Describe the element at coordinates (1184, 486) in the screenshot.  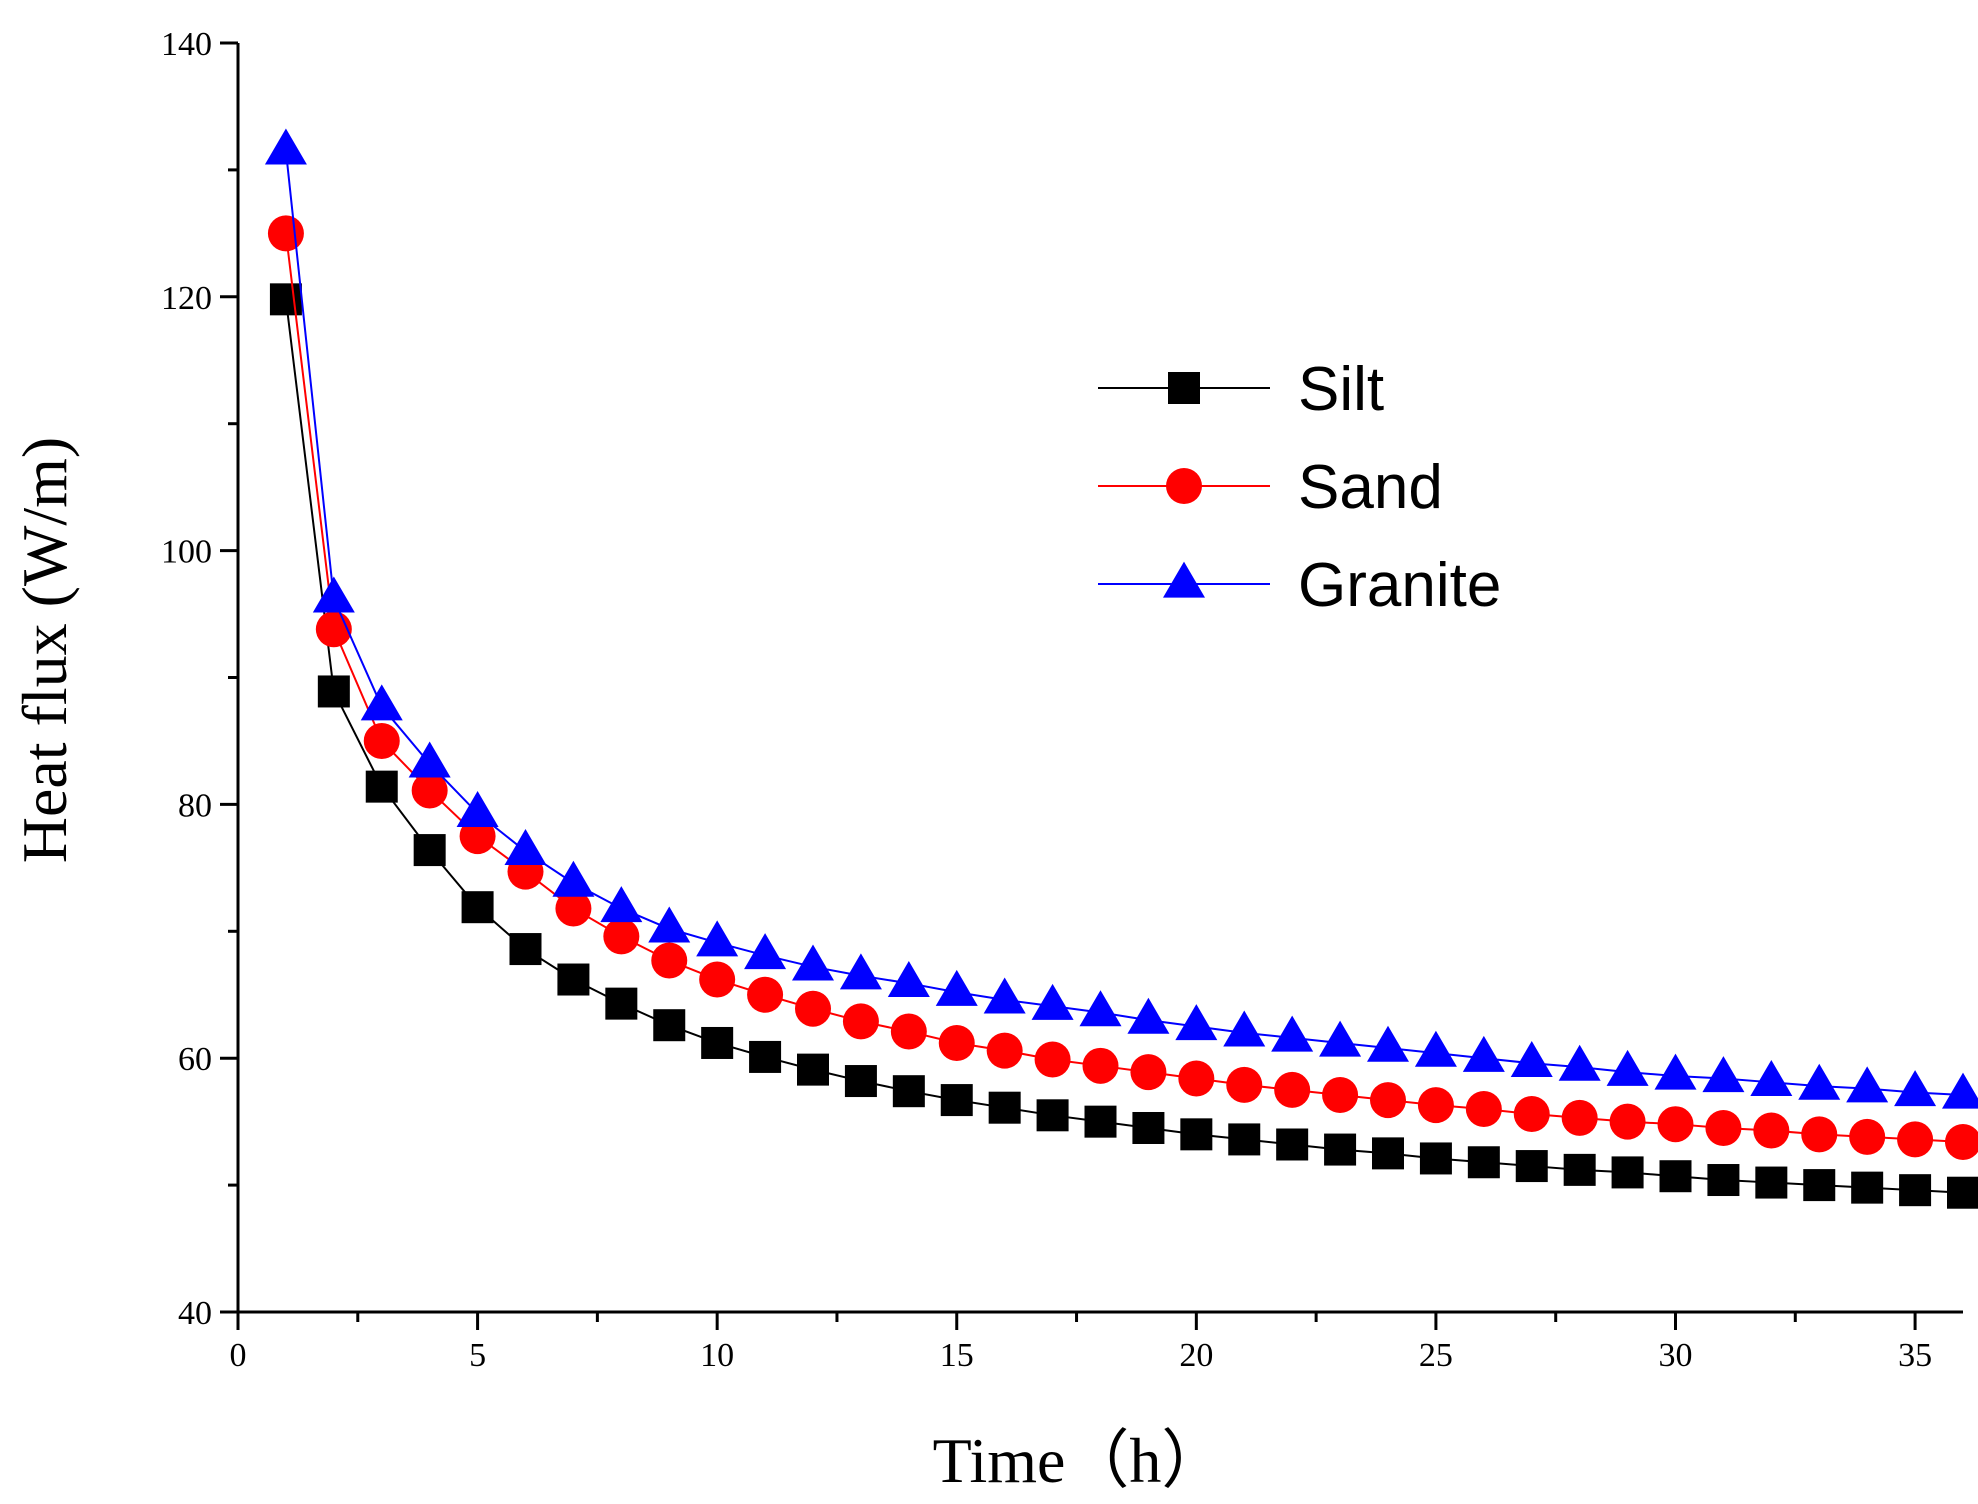
I see `legend-marker-sand` at that location.